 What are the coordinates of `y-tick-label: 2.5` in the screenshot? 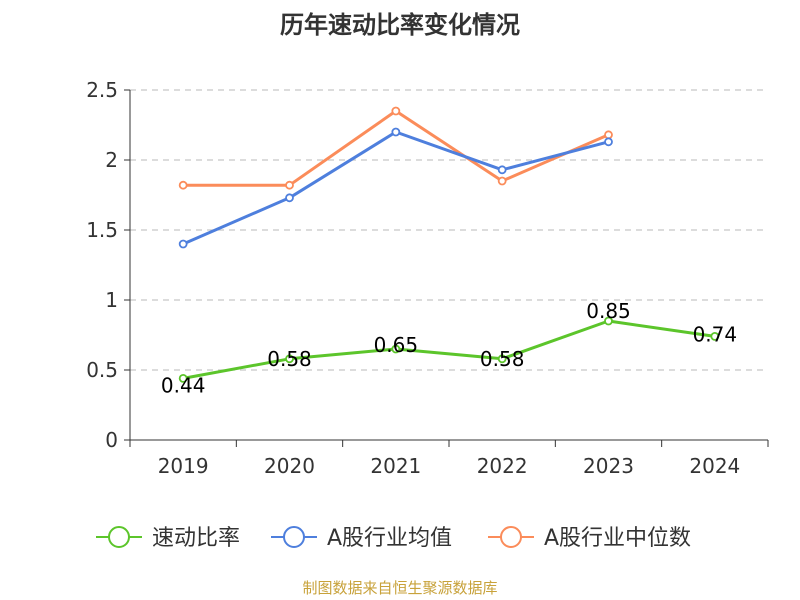 It's located at (102, 90).